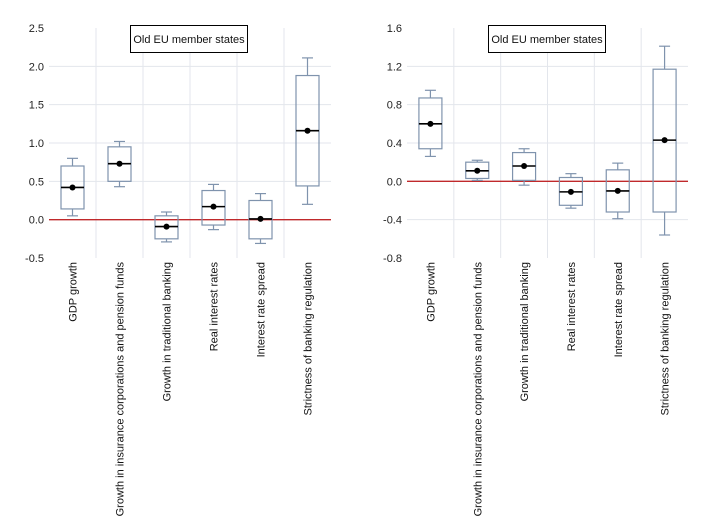  I want to click on y-tick-label: 2.5, so click(36, 29).